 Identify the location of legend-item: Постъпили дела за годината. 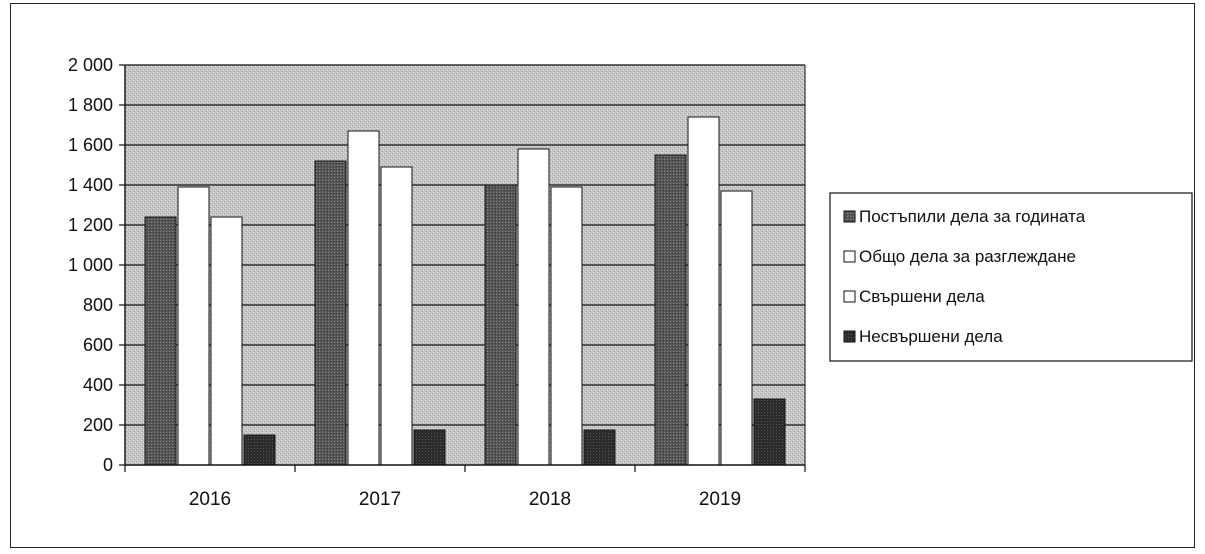
(964, 216).